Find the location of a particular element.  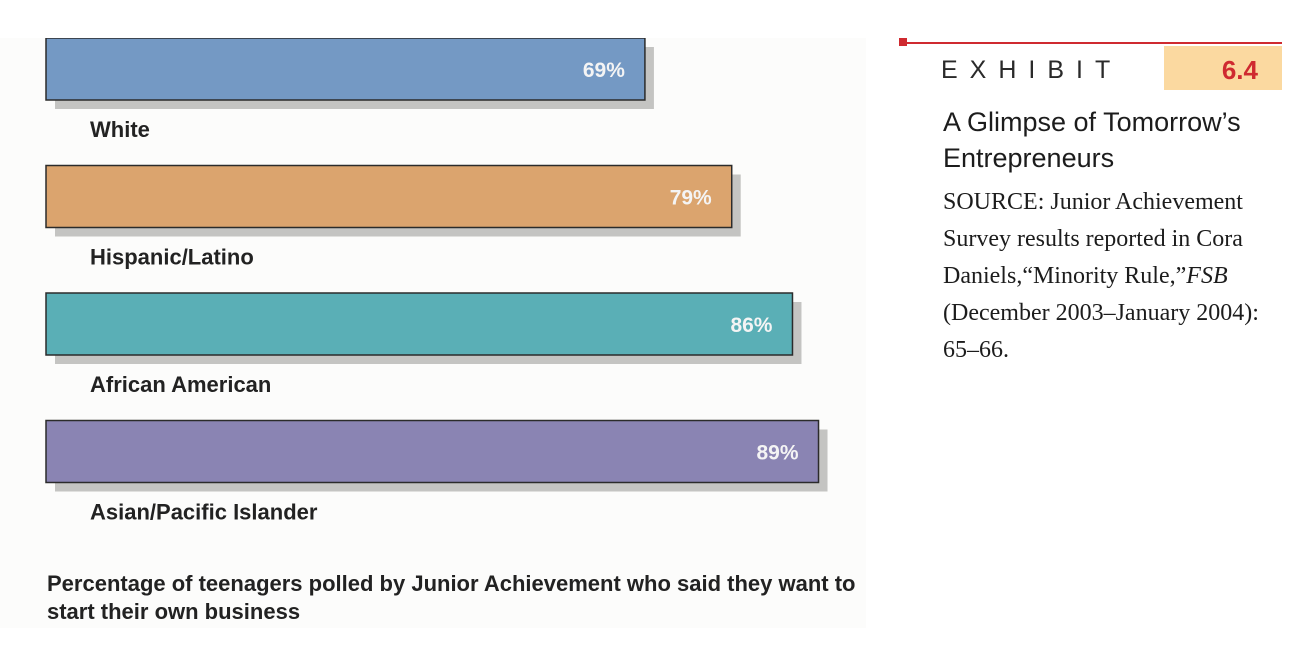

exhibit-rule is located at coordinates (1093, 43).